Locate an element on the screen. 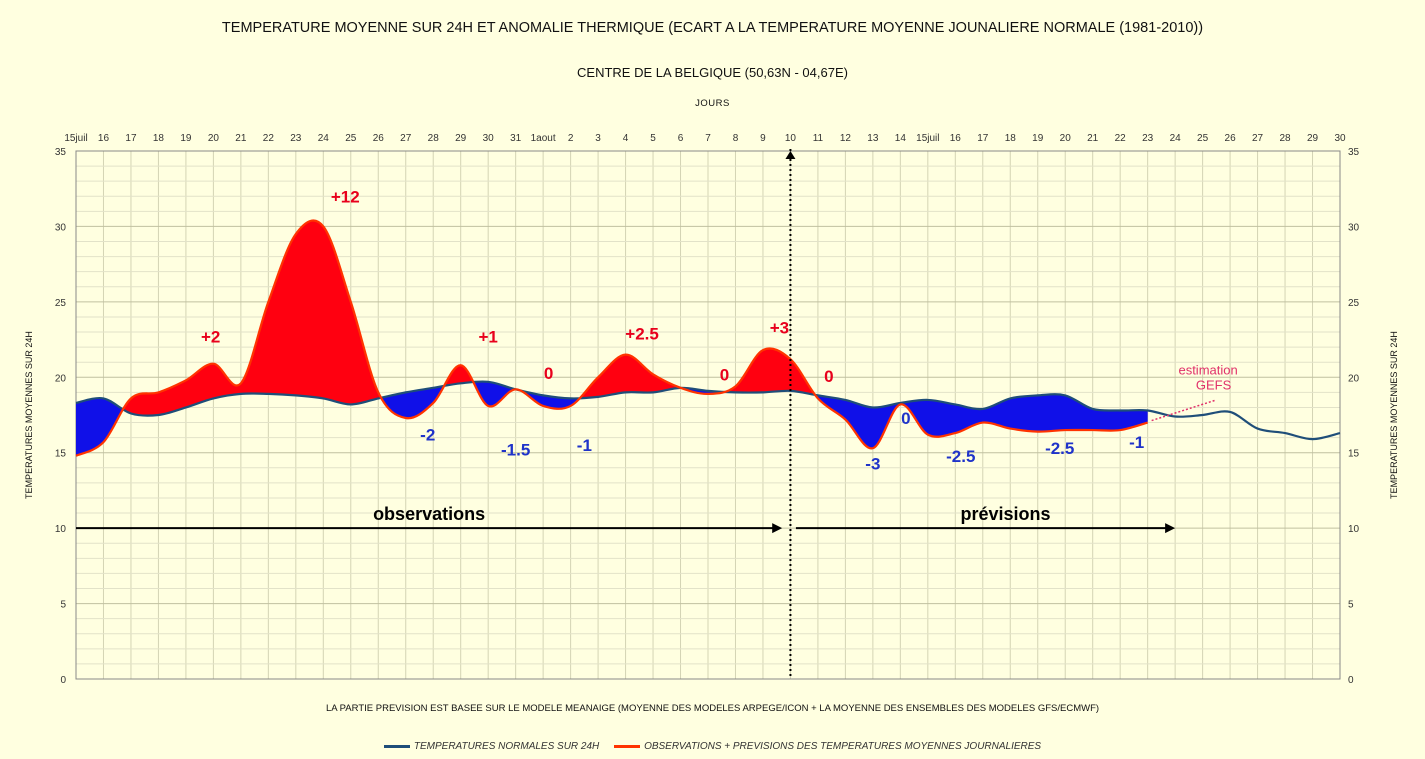 Image resolution: width=1425 pixels, height=759 pixels. forecast-divider-arrowhead is located at coordinates (790, 155).